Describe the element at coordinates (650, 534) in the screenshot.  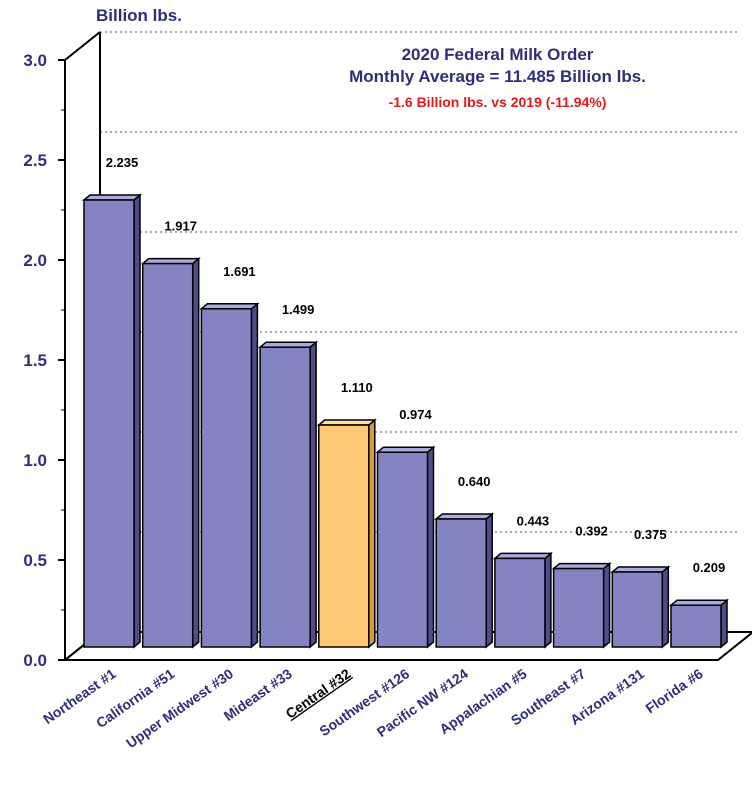
I see `value-label: 0.375` at that location.